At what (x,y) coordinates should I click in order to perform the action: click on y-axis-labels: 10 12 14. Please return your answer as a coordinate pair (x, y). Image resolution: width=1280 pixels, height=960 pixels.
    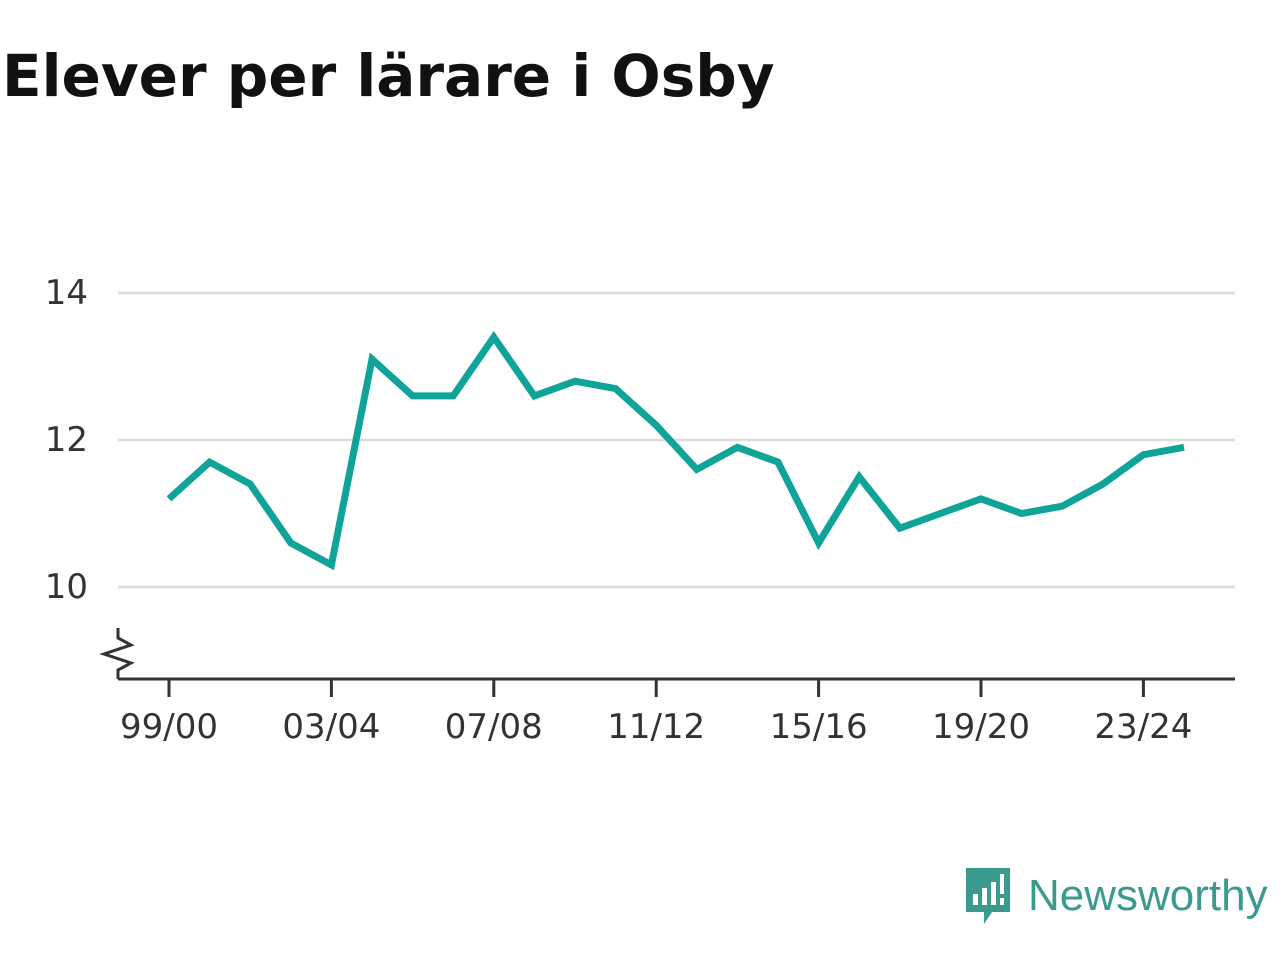
    Looking at the image, I should click on (66, 440).